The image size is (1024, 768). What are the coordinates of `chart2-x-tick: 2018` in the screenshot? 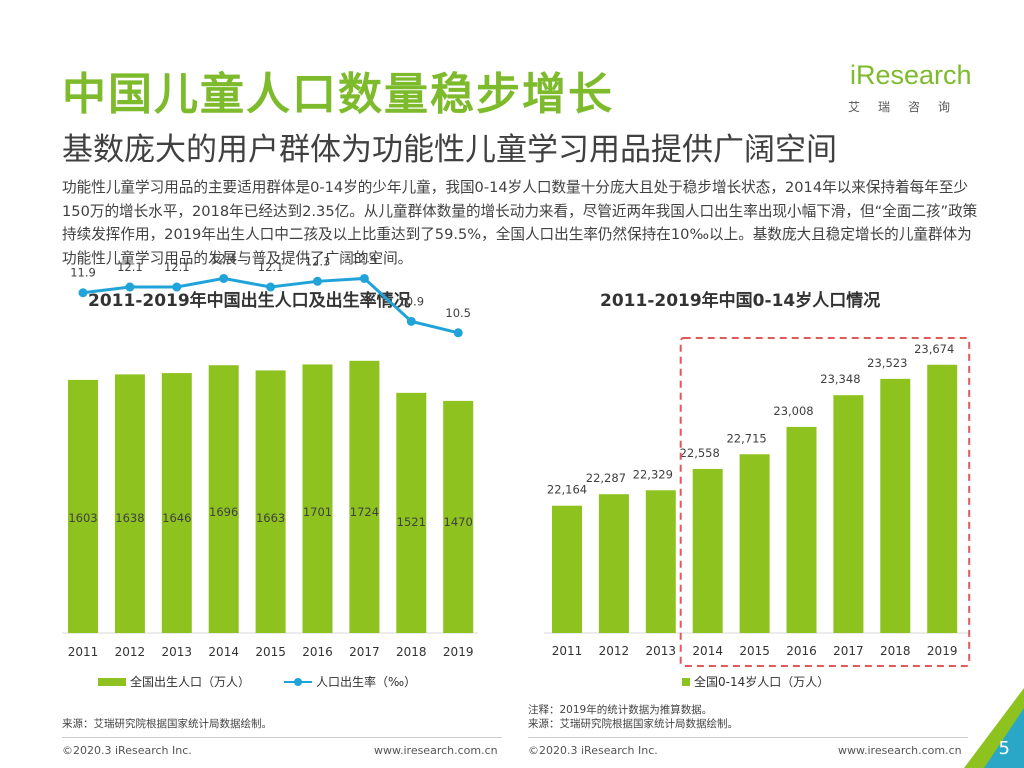 It's located at (895, 651).